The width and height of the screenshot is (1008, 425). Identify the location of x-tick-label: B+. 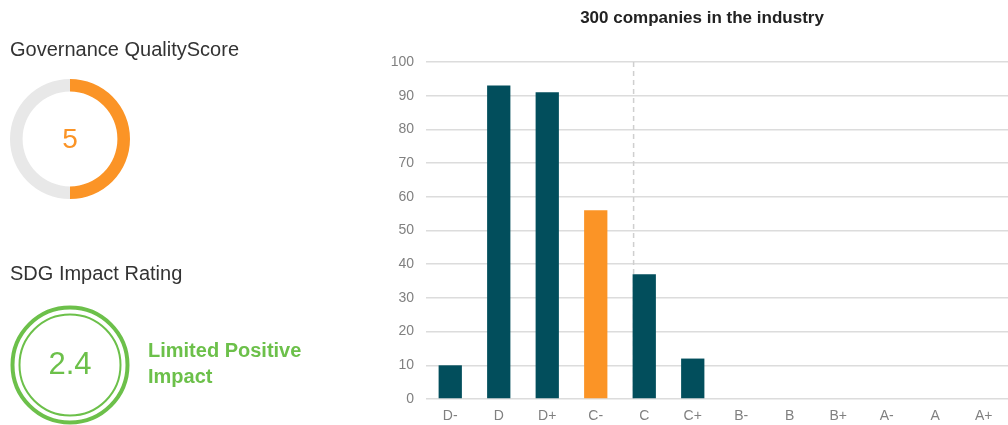
(838, 415).